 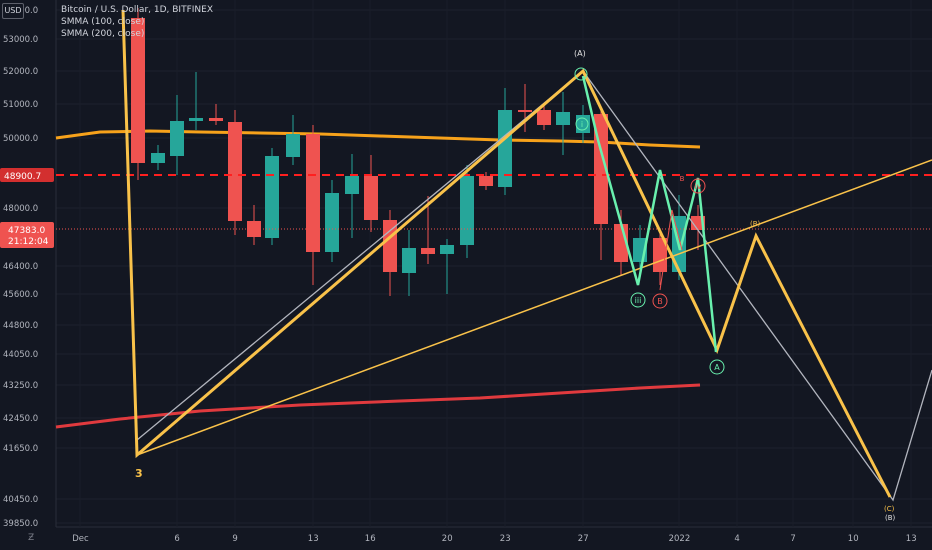 I want to click on price-tick-label: 41650.0, so click(x=20, y=449).